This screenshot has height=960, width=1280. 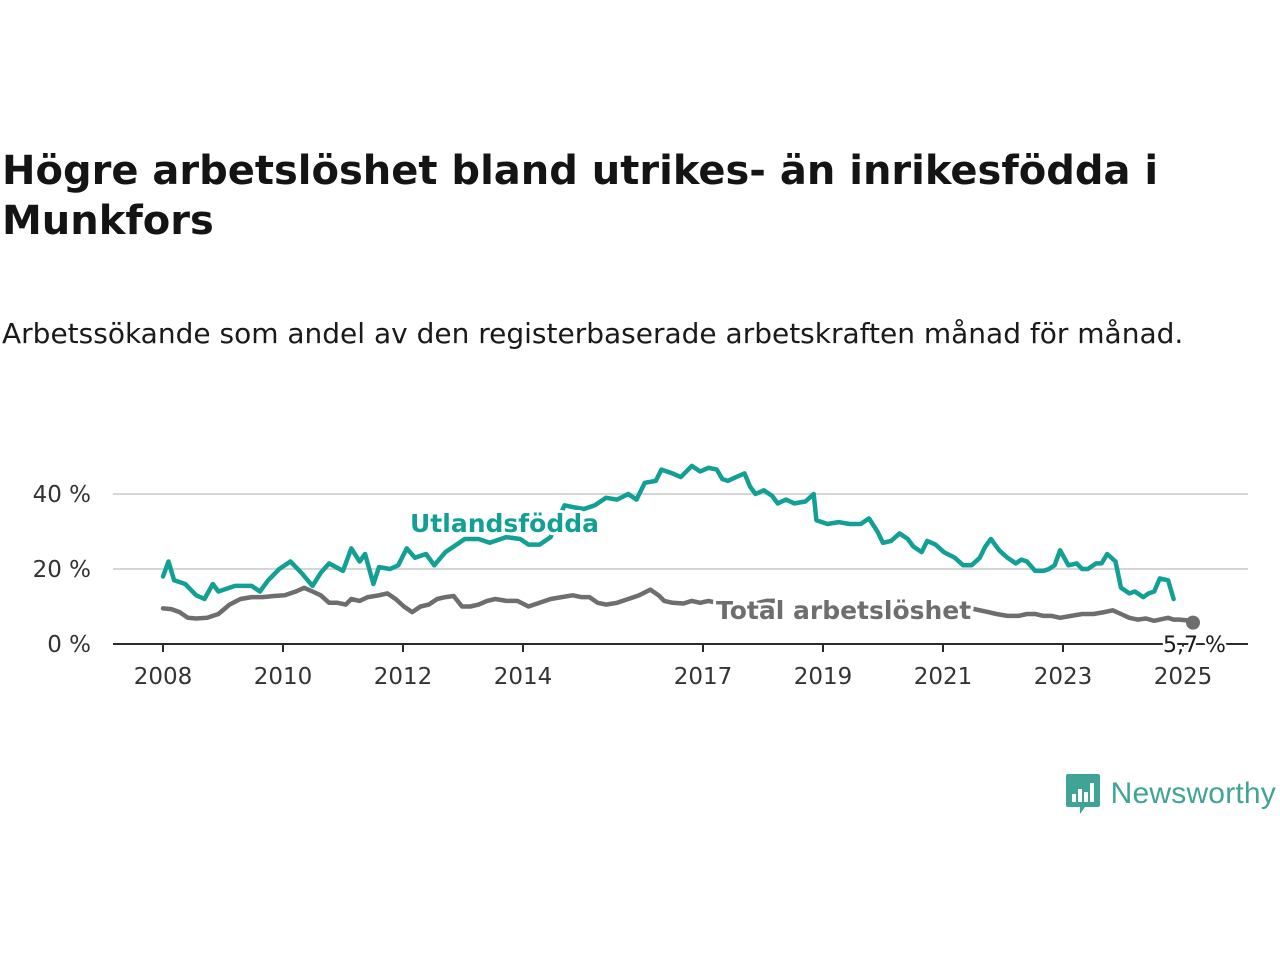 I want to click on end-value-label: 5,7 %, so click(x=1194, y=645).